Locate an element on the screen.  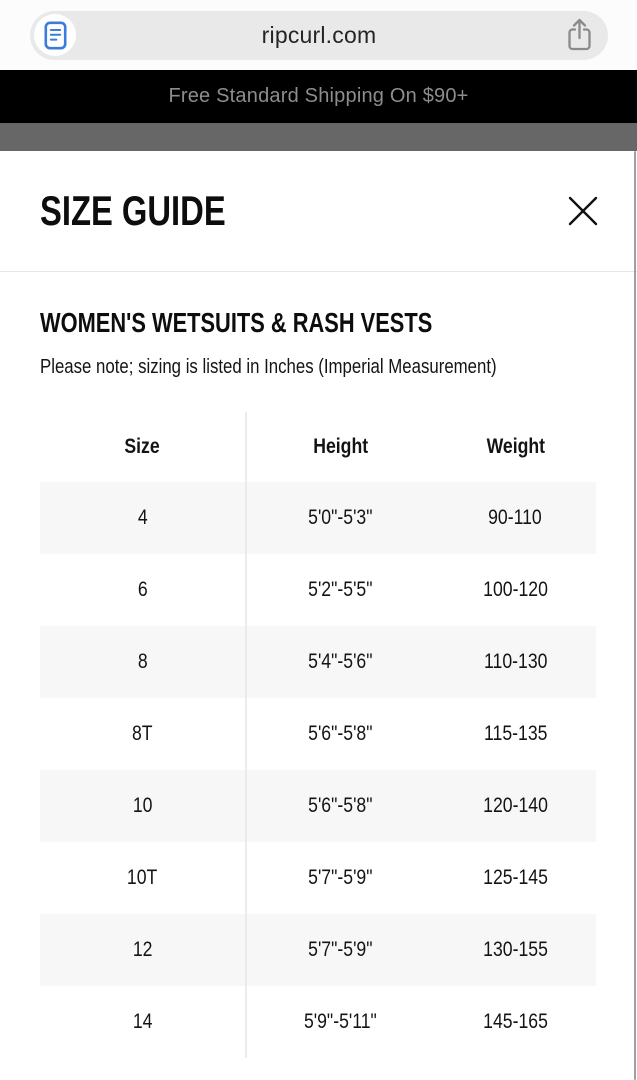
table-cell-weight: 115-135 is located at coordinates (515, 733).